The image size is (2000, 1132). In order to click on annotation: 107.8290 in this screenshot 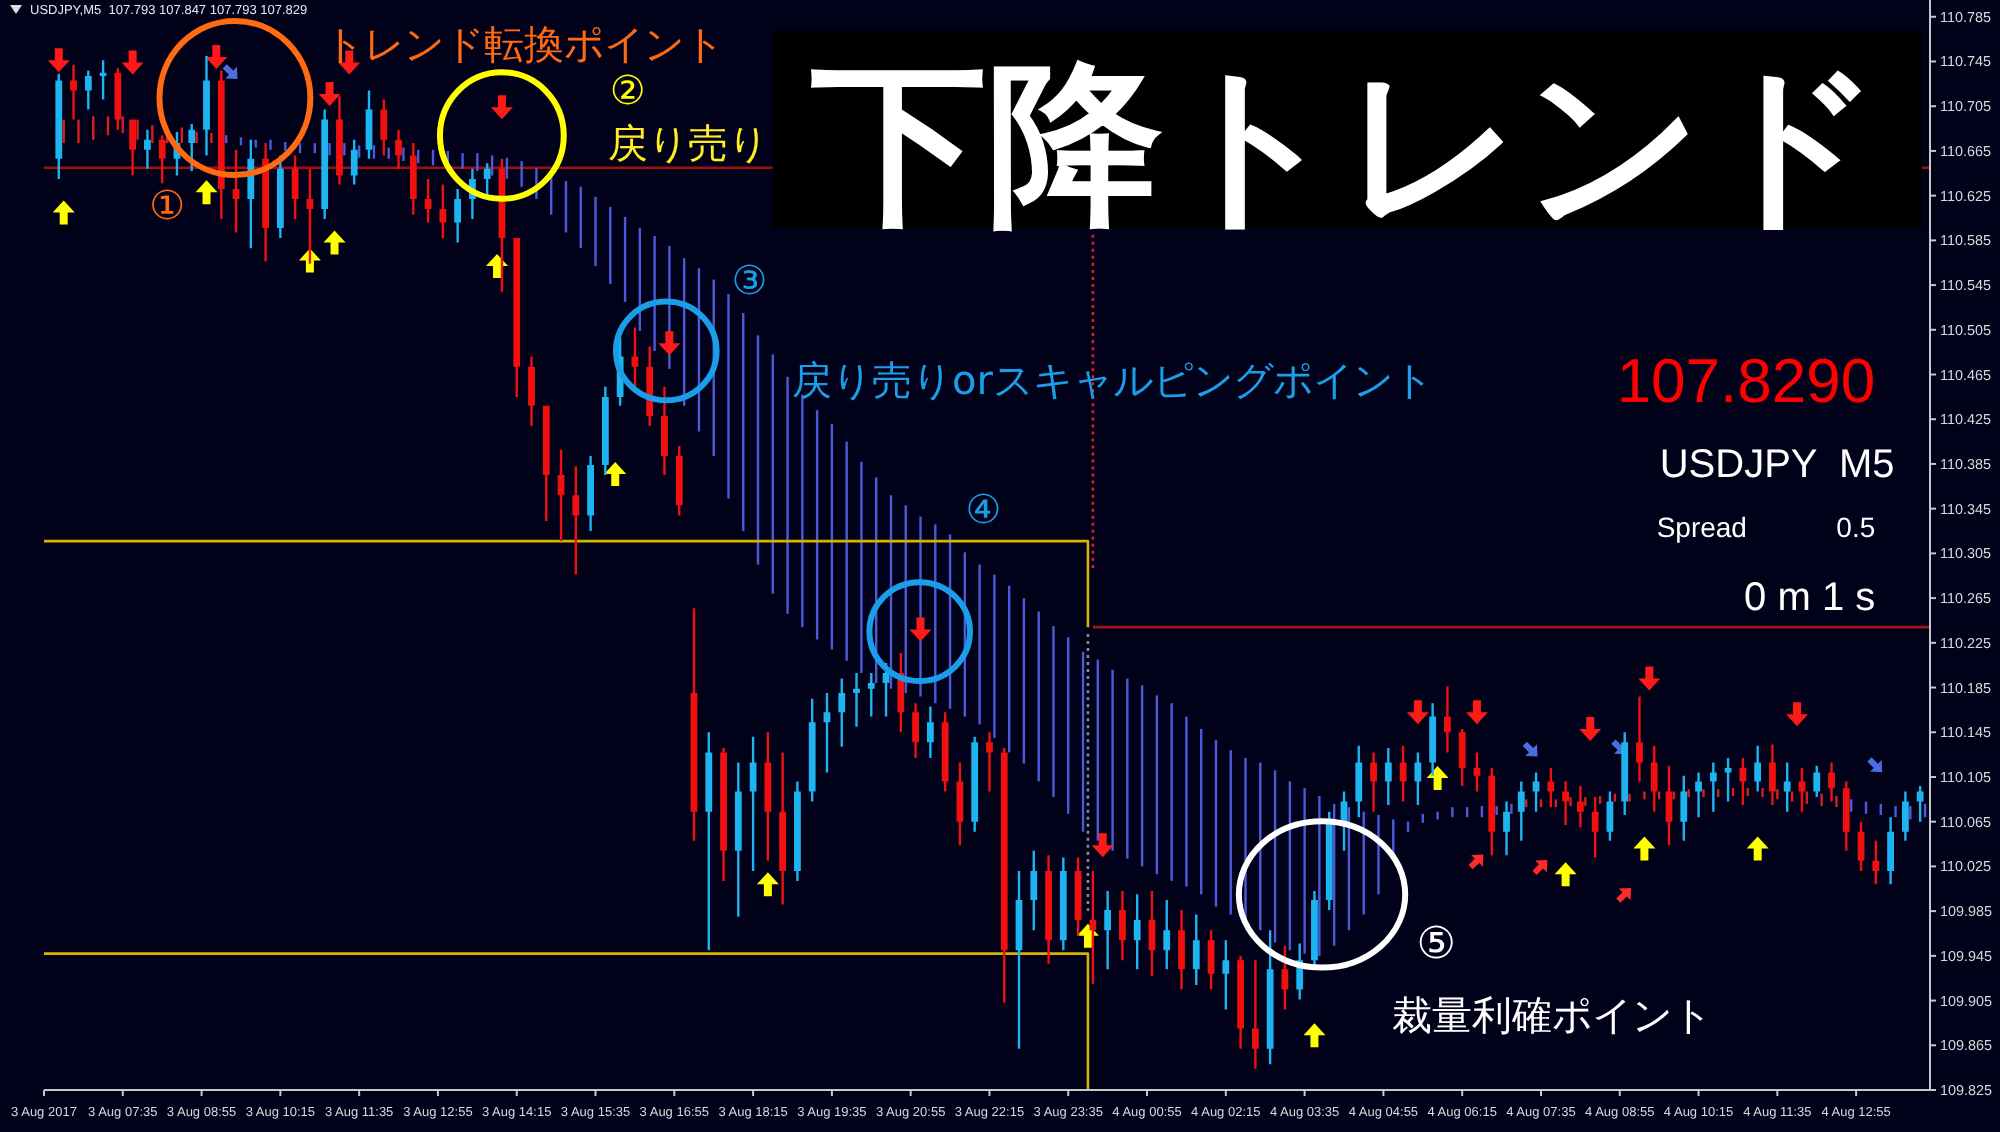, I will do `click(1746, 381)`.